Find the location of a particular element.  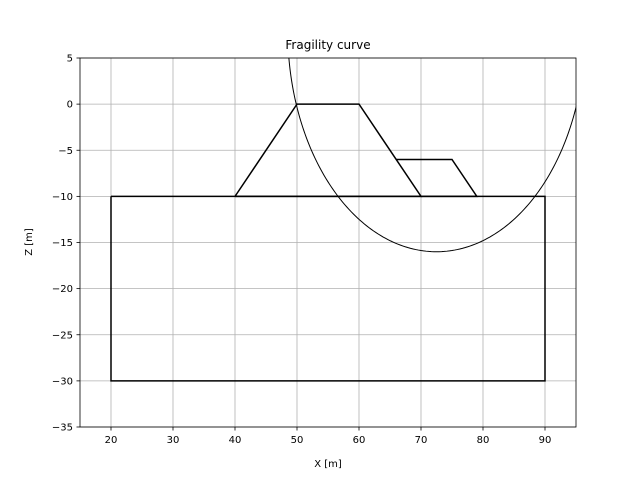

y-tick-label: −25 is located at coordinates (62, 335).